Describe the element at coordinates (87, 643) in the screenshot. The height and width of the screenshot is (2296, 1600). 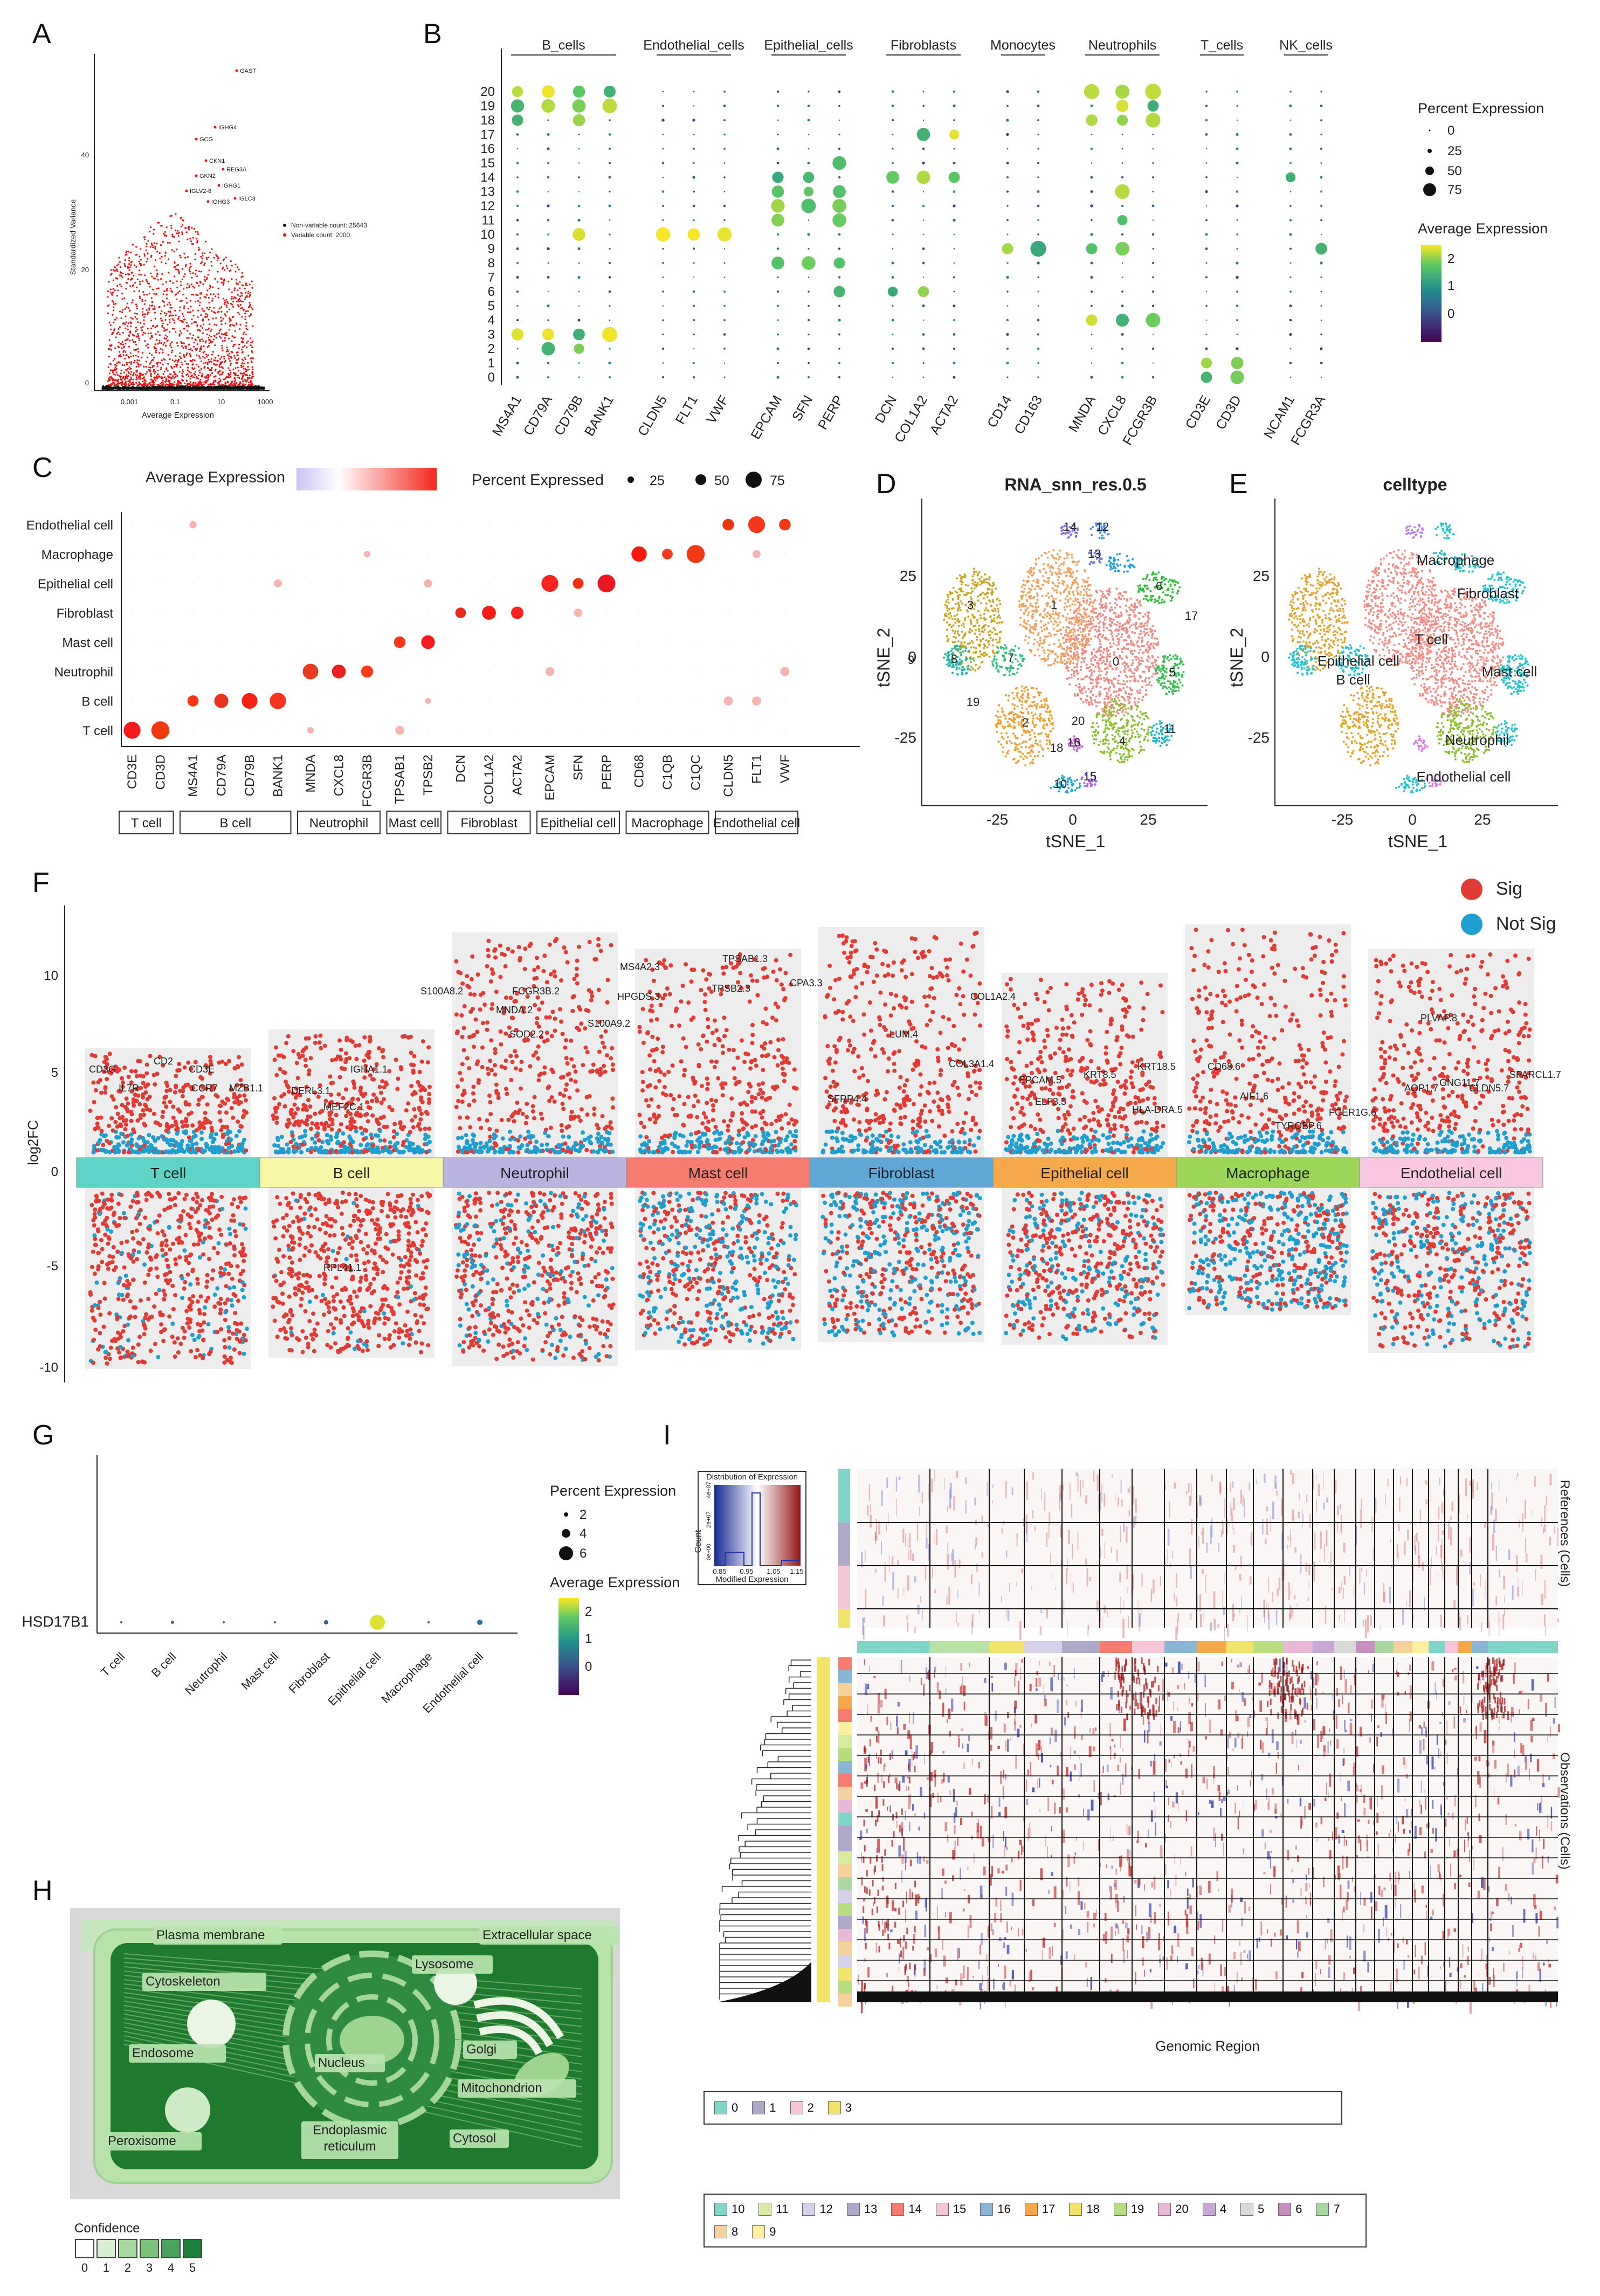
I see `c-celltype-label: Mast cell` at that location.